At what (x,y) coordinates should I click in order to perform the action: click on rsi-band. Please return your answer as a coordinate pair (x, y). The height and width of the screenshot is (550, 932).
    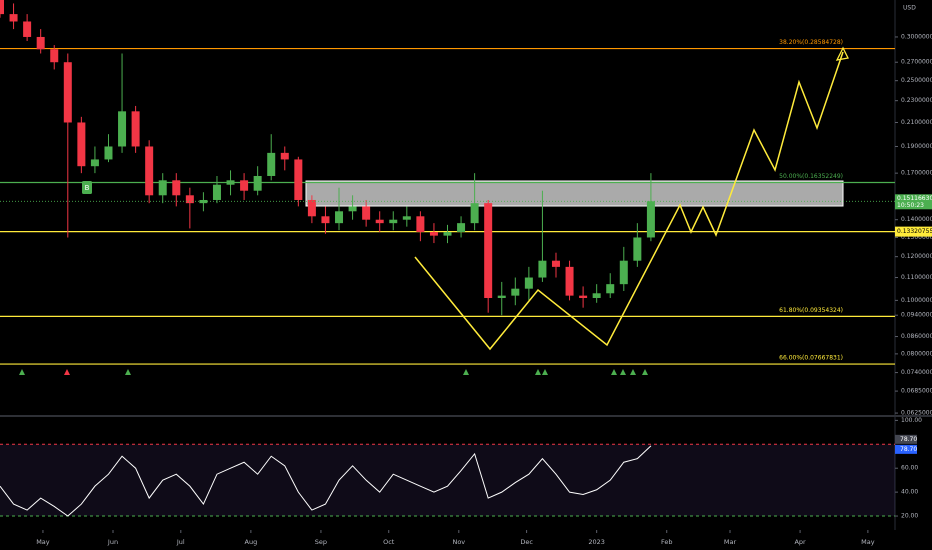
    Looking at the image, I should click on (447, 480).